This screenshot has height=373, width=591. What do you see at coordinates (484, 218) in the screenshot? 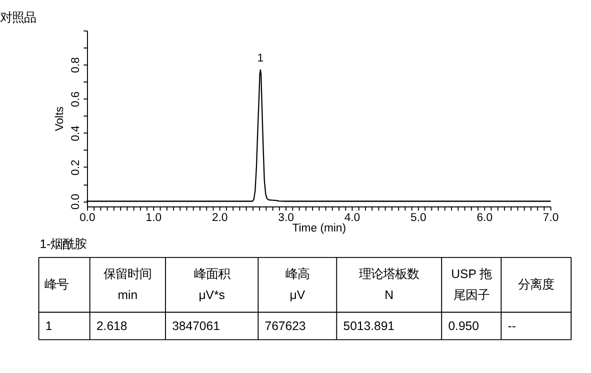
I see `x-tick-label: 6.0` at bounding box center [484, 218].